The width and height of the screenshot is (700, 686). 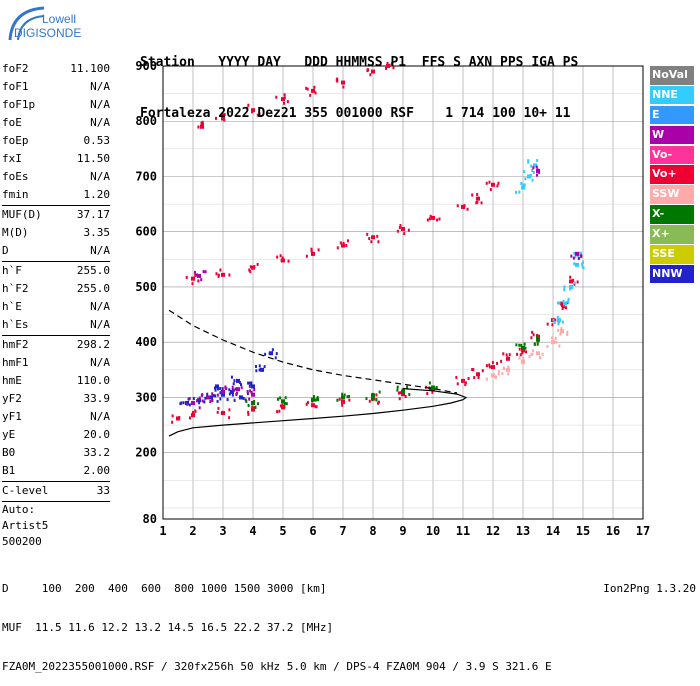 What do you see at coordinates (12, 158) in the screenshot?
I see `param-name: fxI` at bounding box center [12, 158].